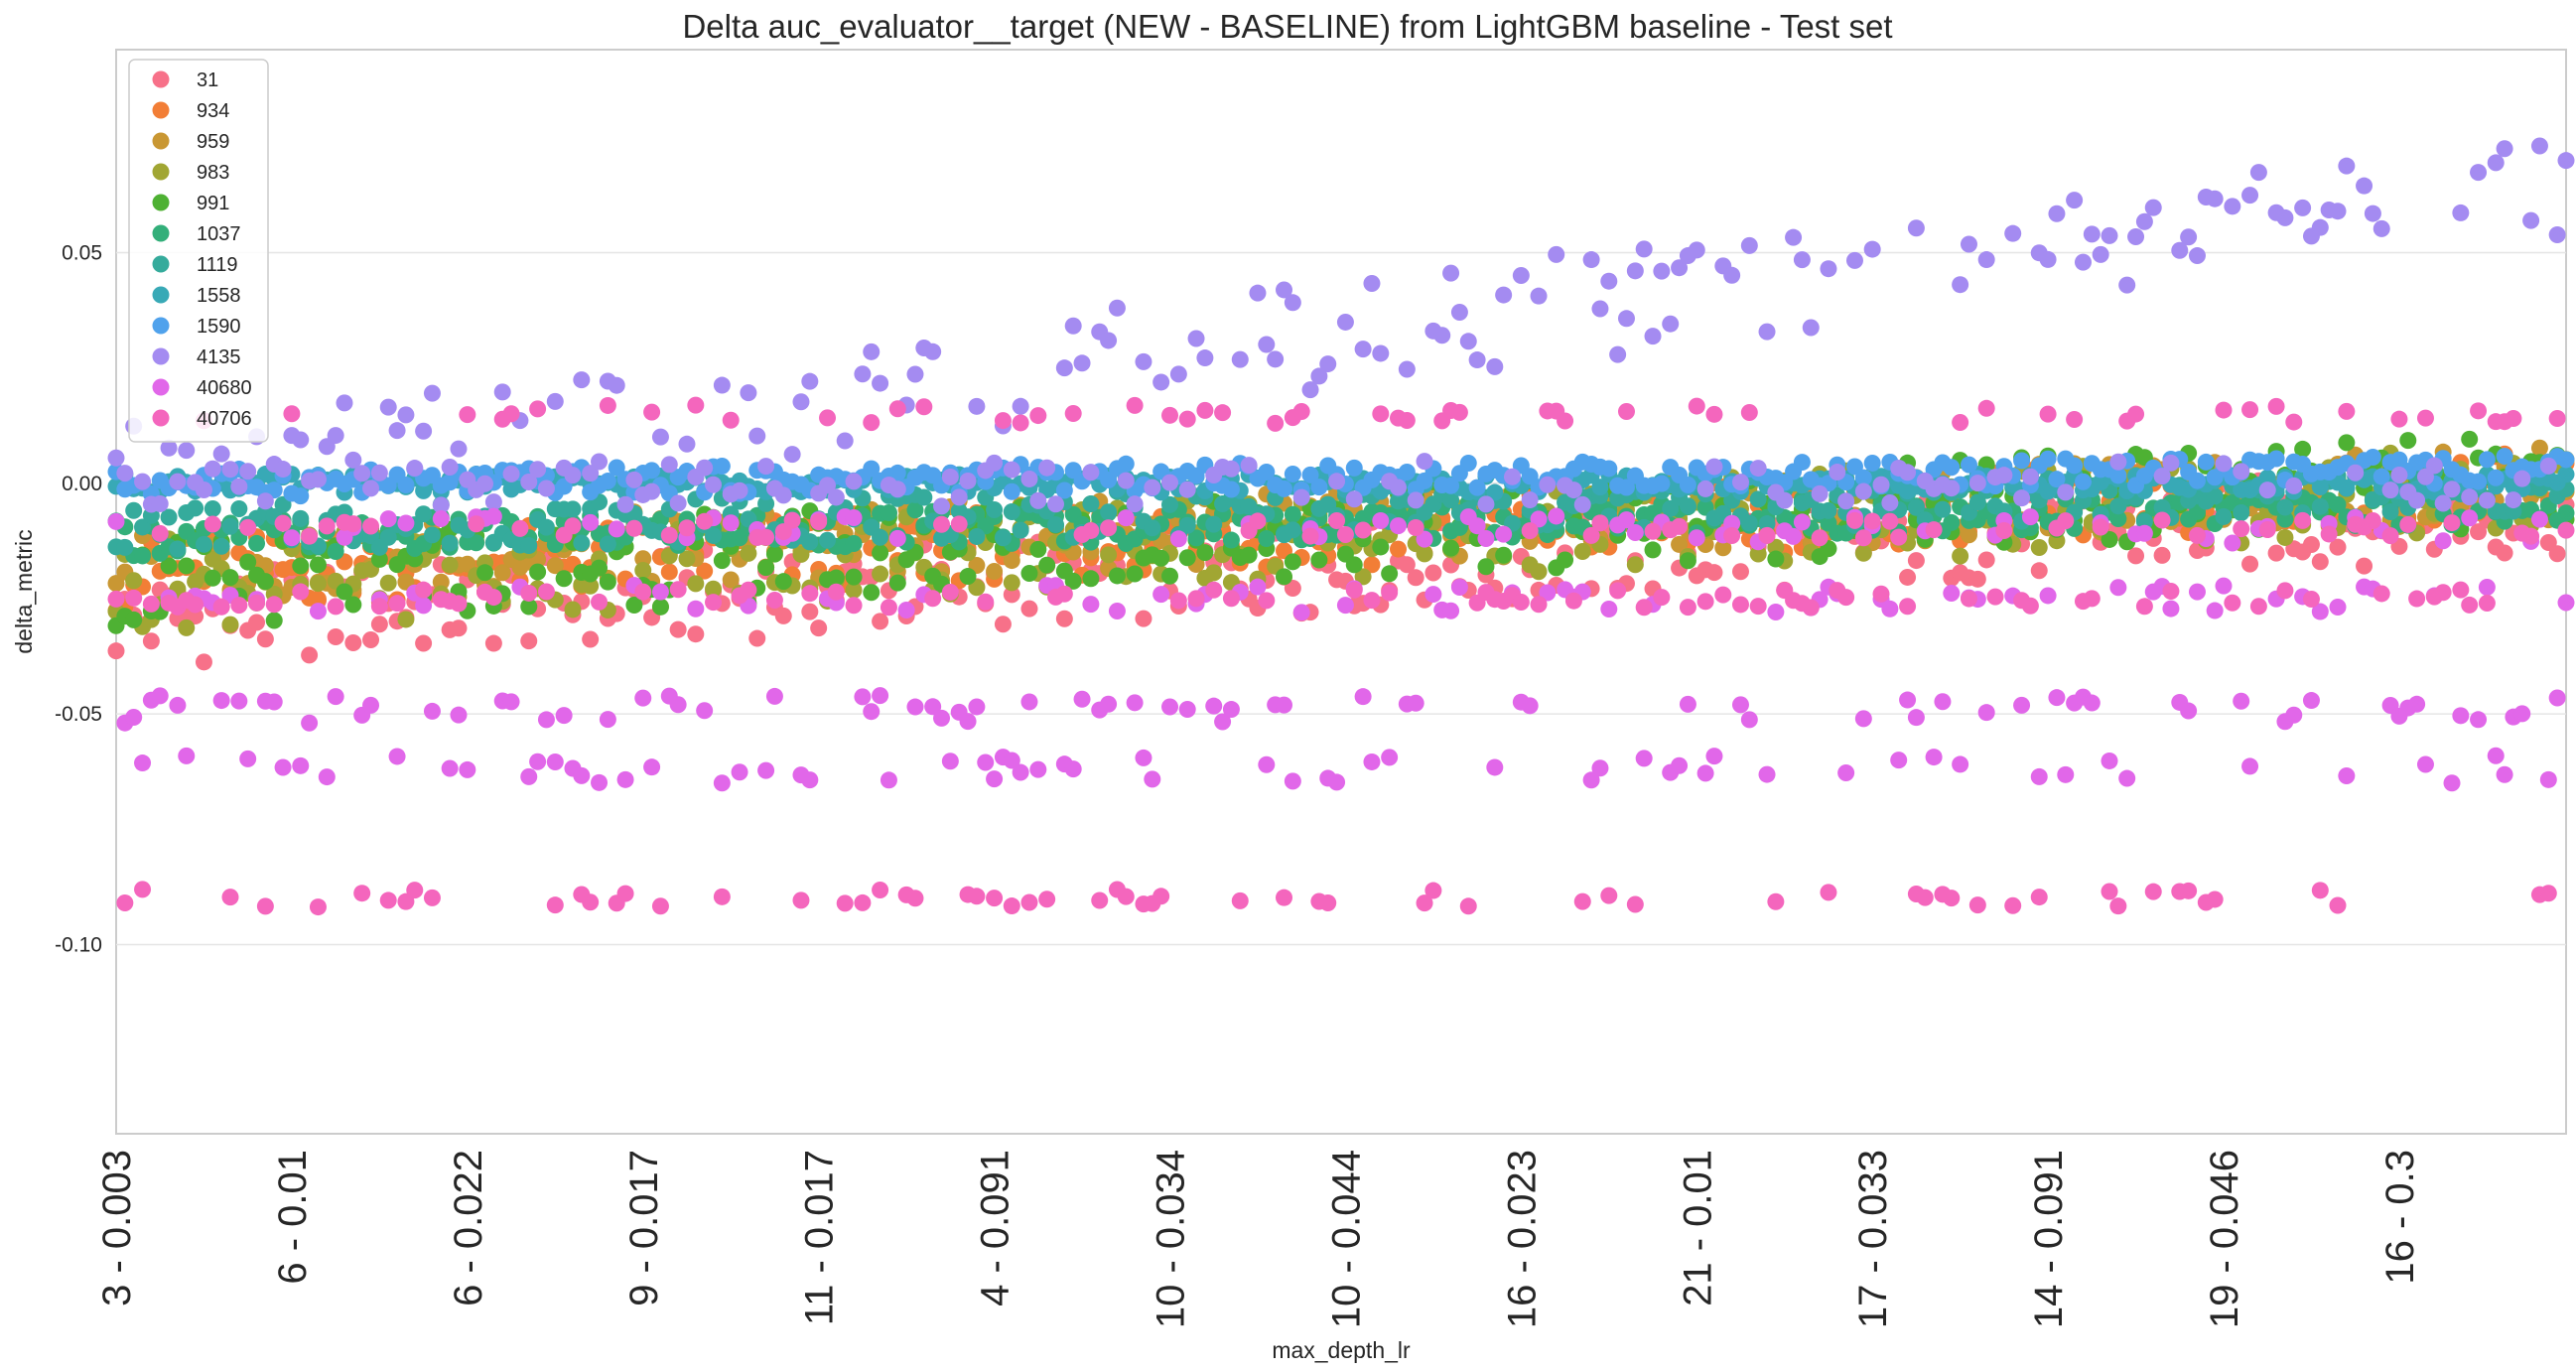 This screenshot has width=2576, height=1372. What do you see at coordinates (198, 251) in the screenshot?
I see `legend-box` at bounding box center [198, 251].